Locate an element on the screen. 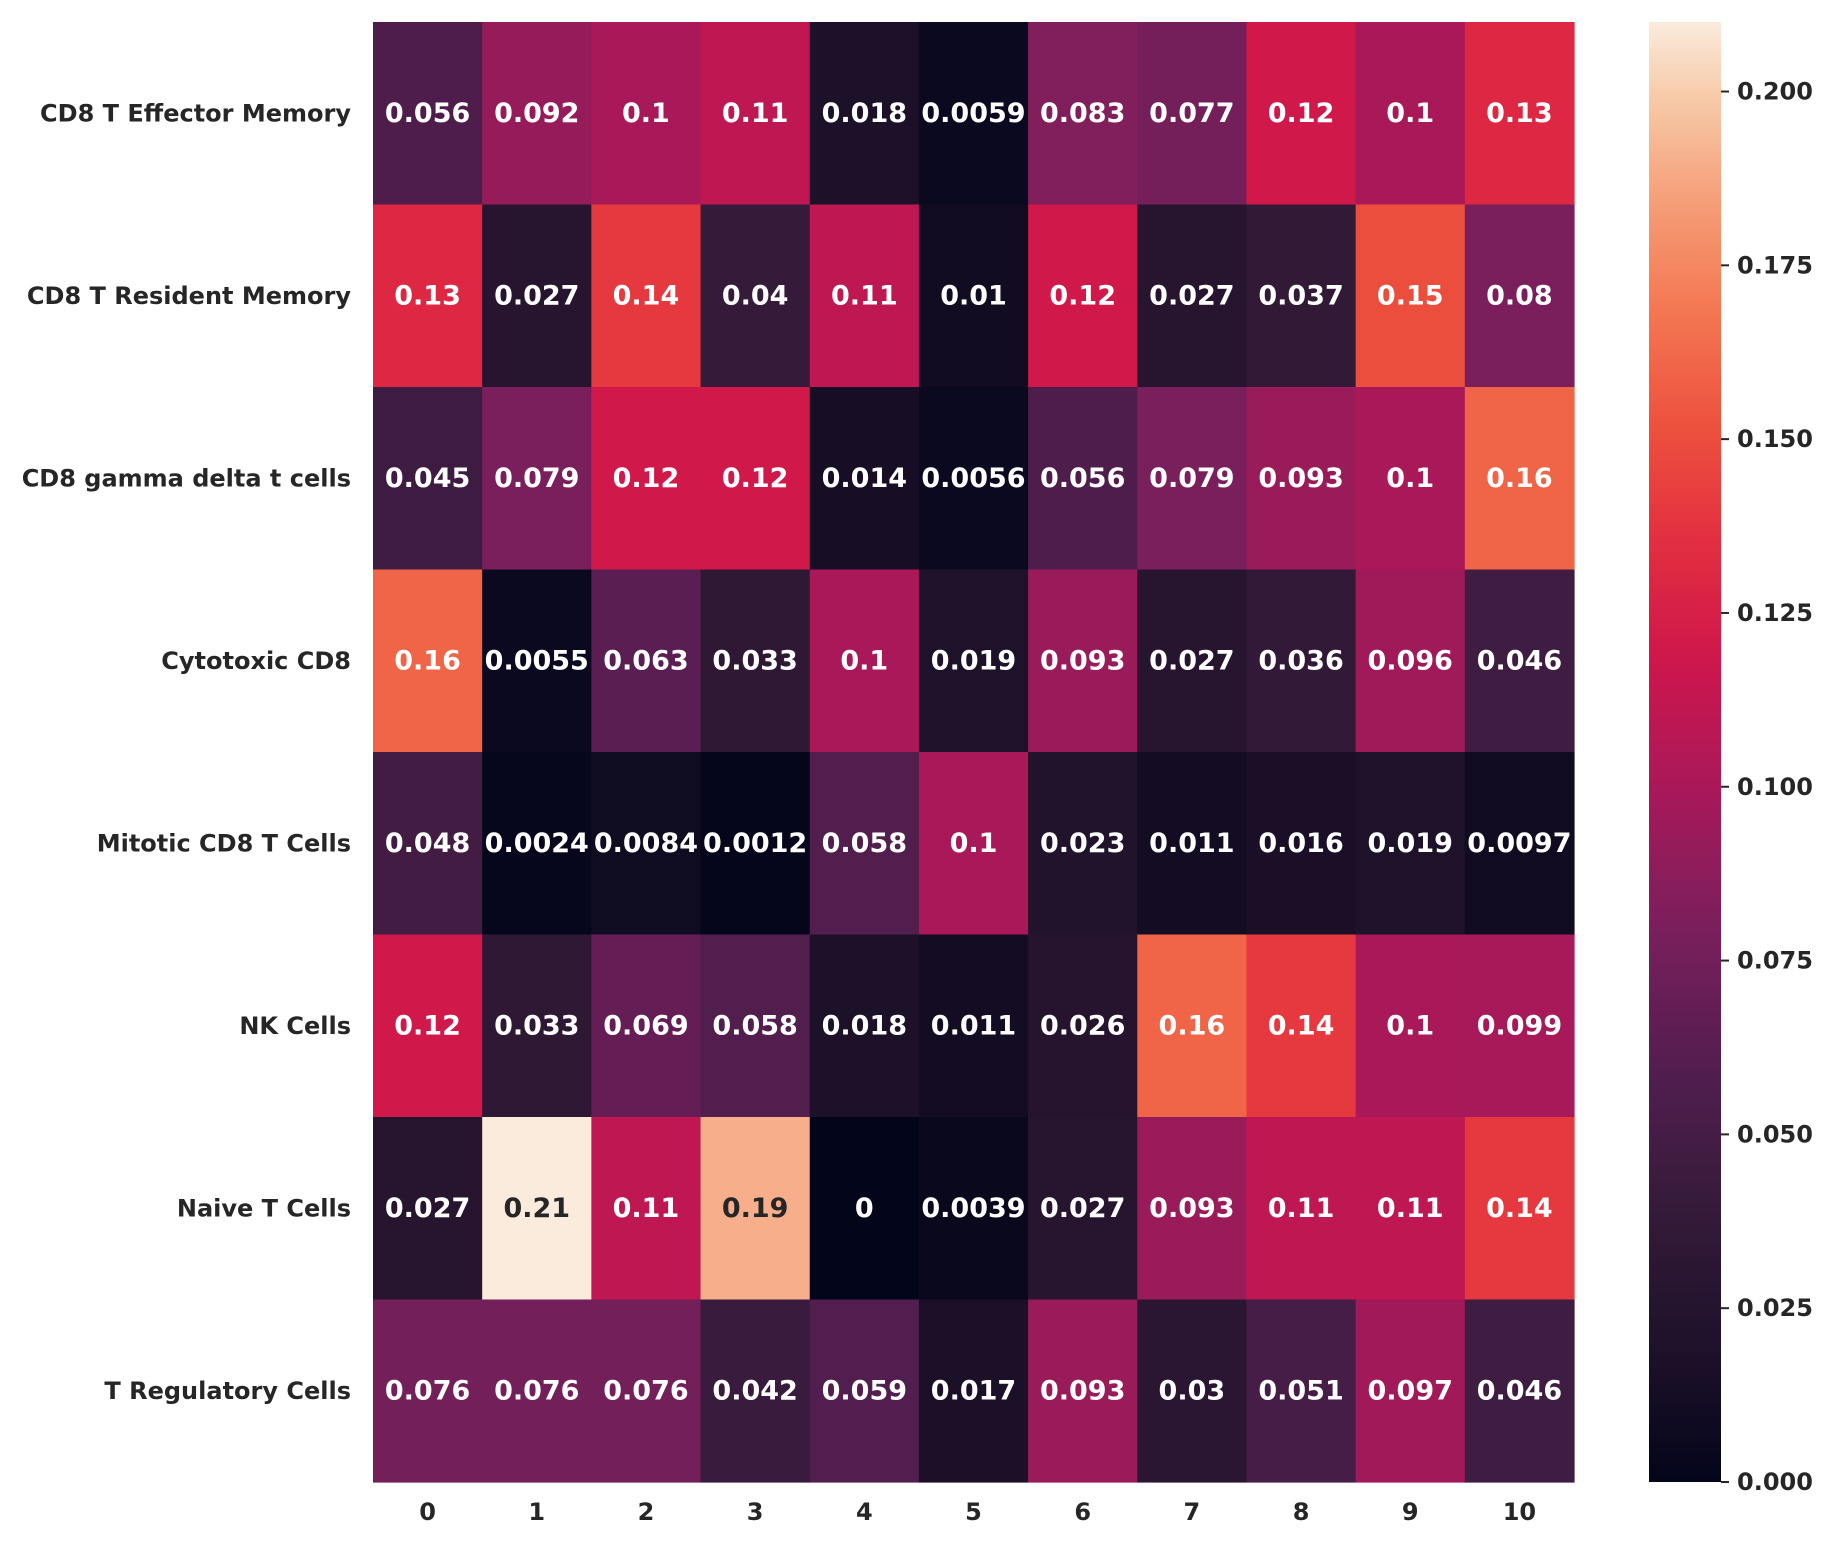  heatmap-cell-r3-c8 is located at coordinates (1301, 661).